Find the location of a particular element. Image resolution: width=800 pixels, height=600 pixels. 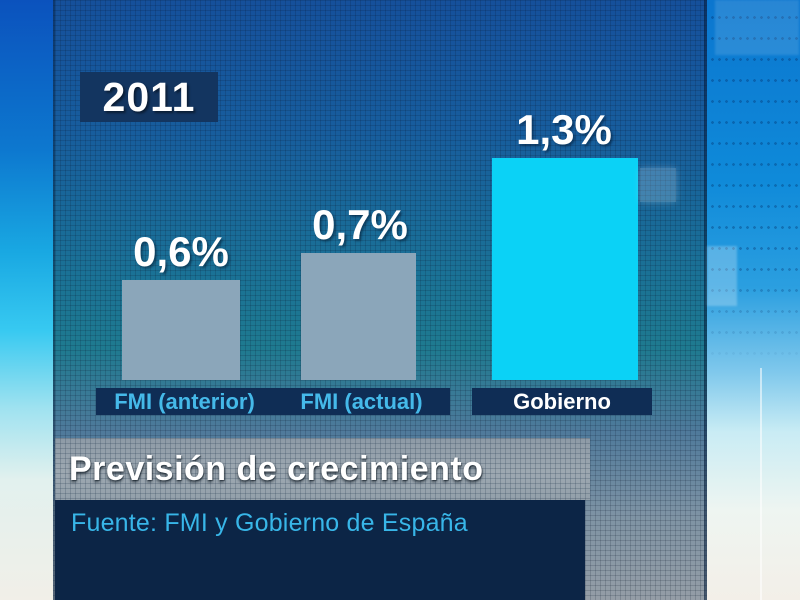

year-badge: 2011 is located at coordinates (149, 97).